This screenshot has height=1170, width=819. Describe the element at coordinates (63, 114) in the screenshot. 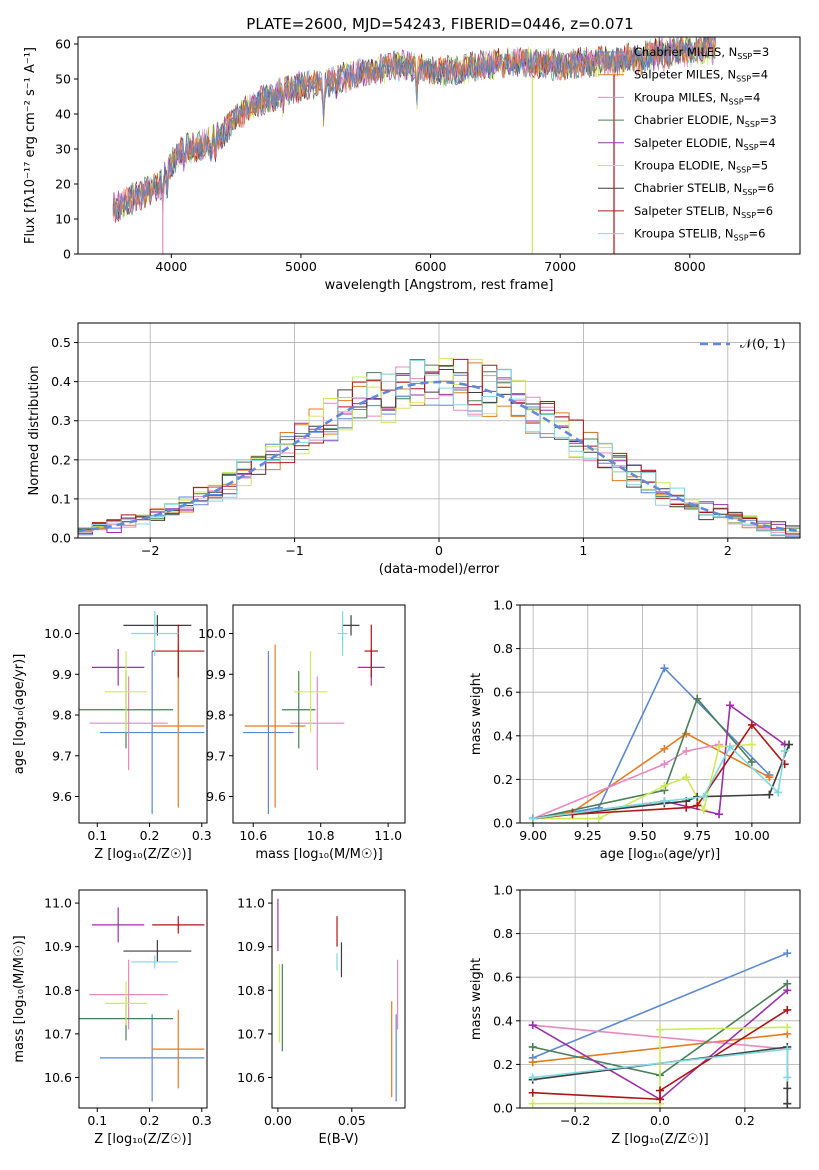

I see `y-tick-label: 40` at that location.